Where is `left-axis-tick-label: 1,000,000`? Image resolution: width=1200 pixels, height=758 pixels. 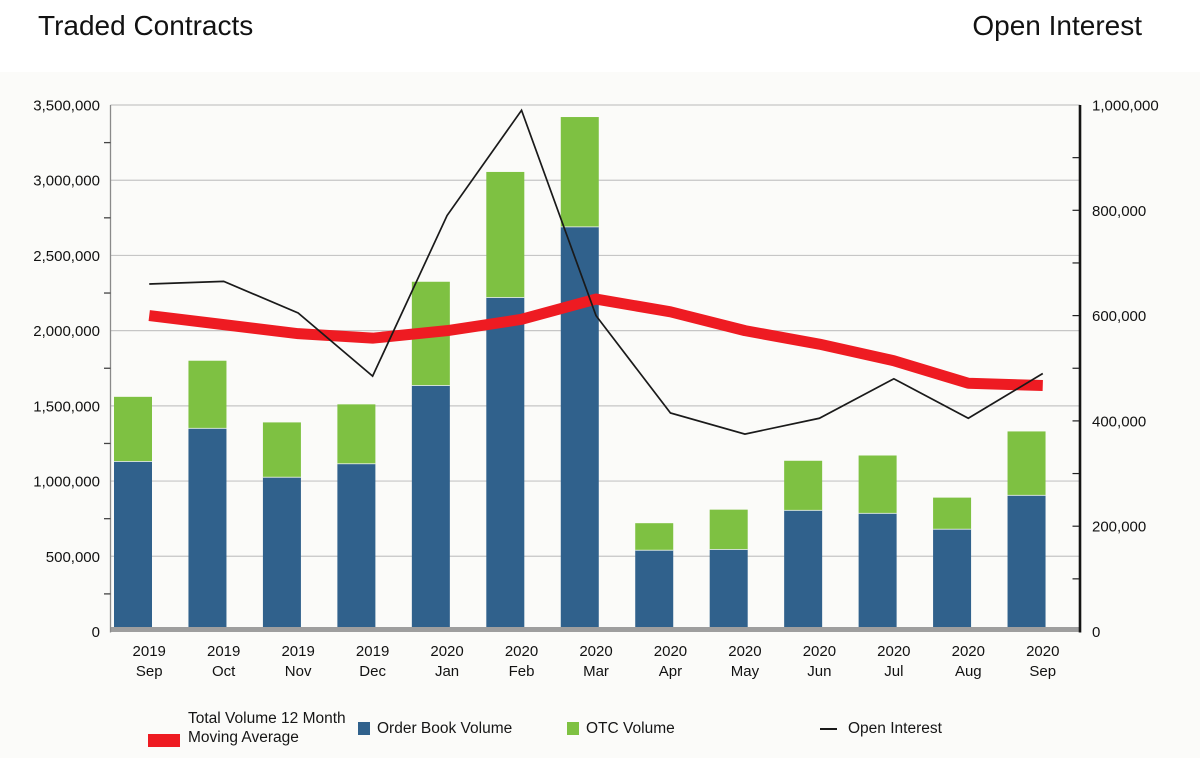
left-axis-tick-label: 1,000,000 is located at coordinates (66, 482).